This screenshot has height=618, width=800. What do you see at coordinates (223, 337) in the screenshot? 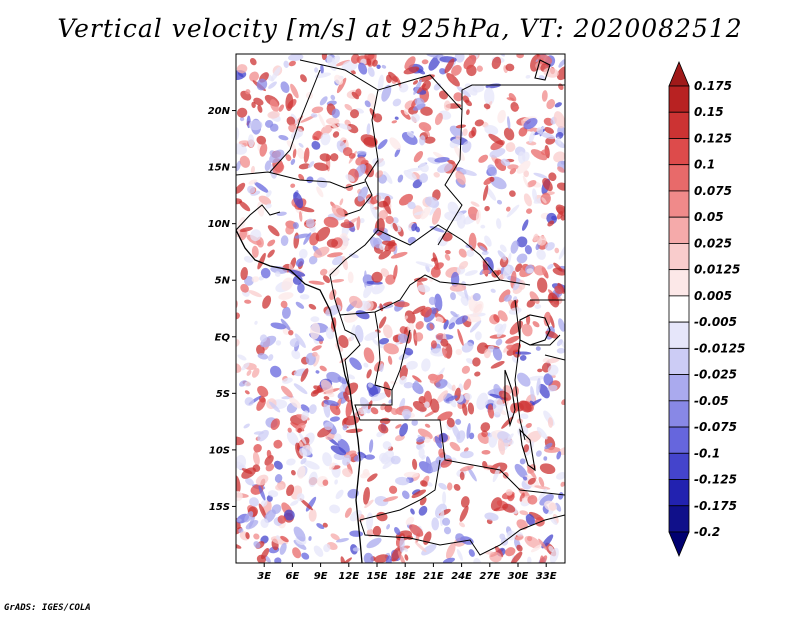
I see `lat-tick-label: EQ` at bounding box center [223, 337].